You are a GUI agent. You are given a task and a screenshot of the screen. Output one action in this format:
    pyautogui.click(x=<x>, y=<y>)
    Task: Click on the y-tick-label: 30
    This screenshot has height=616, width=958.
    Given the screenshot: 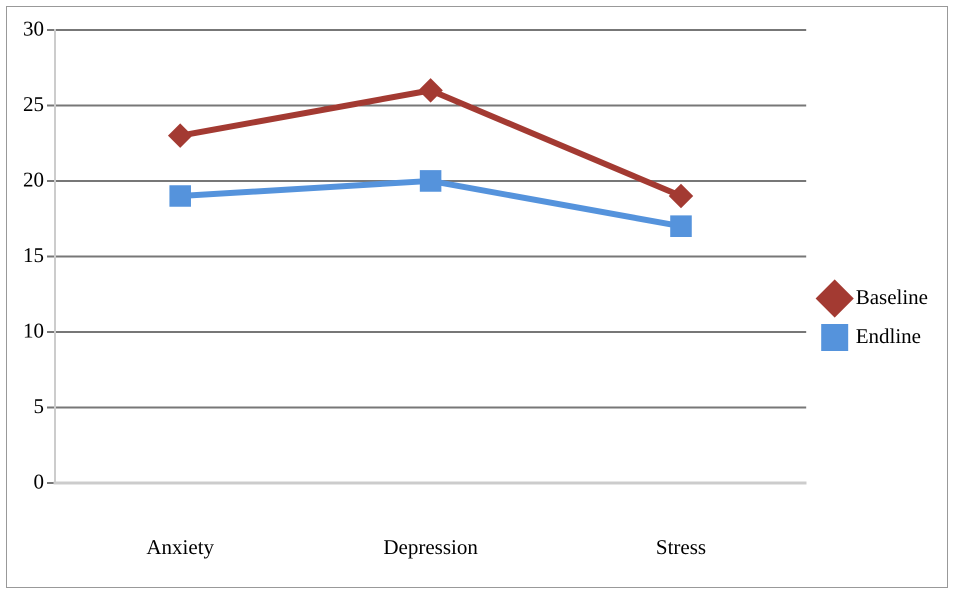 What is the action you would take?
    pyautogui.click(x=33, y=28)
    